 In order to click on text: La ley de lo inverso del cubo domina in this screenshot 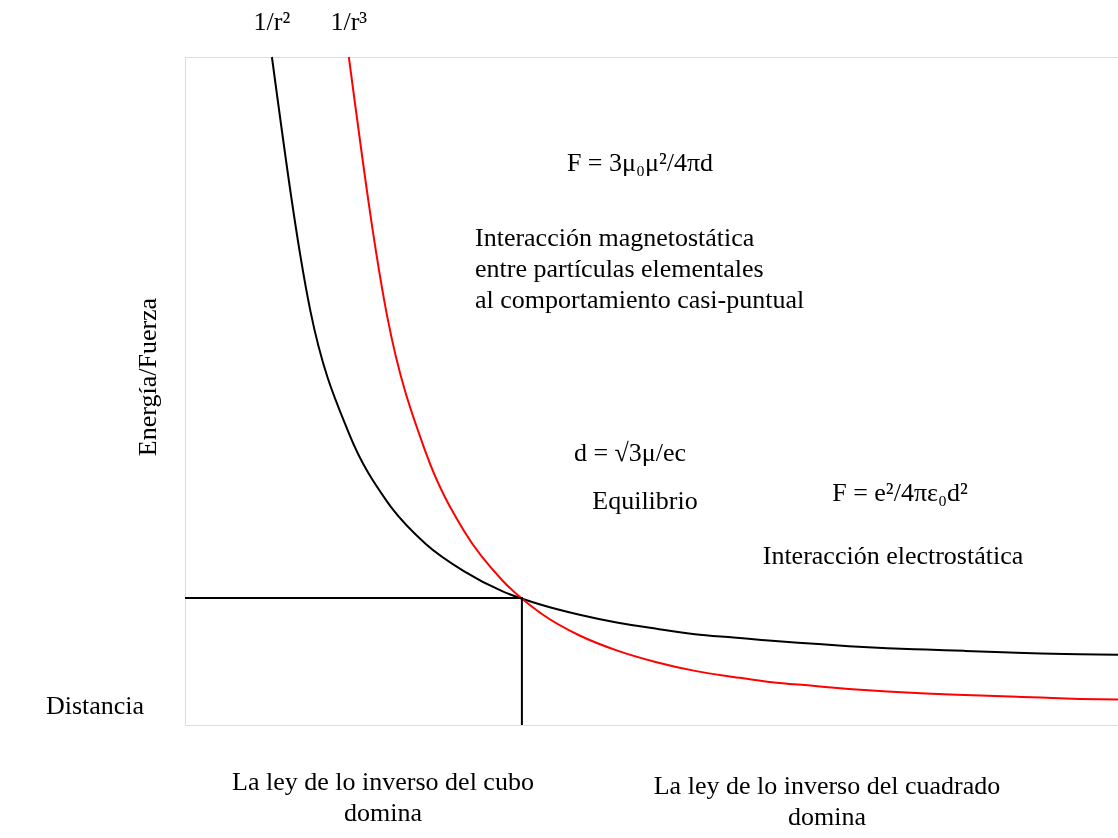, I will do `click(383, 797)`.